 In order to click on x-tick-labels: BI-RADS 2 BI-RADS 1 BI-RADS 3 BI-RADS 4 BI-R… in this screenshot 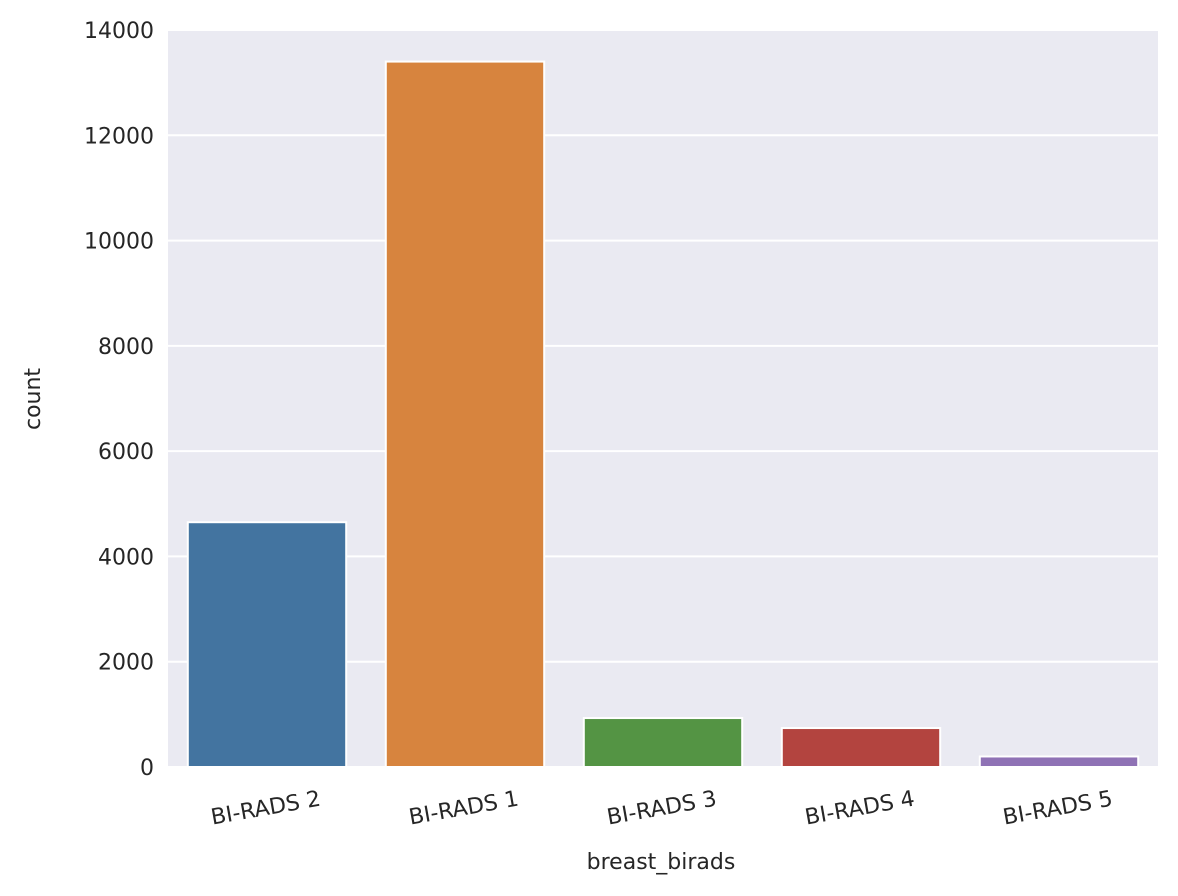, I will do `click(662, 809)`.